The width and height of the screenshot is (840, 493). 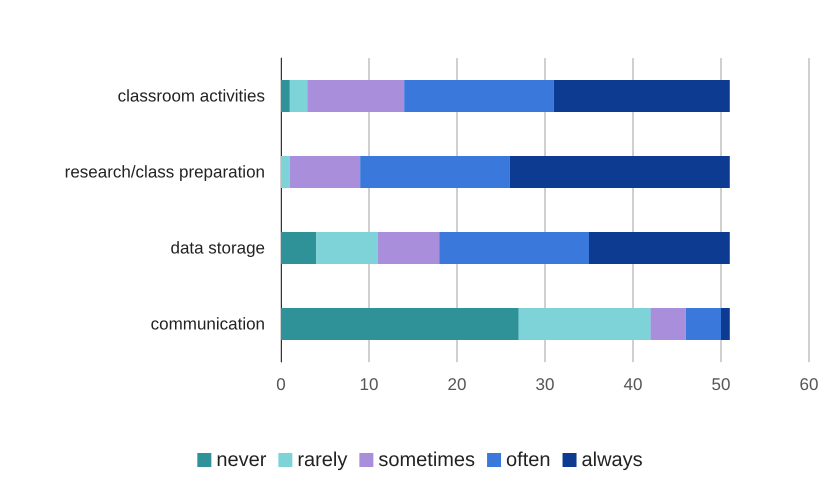 What do you see at coordinates (633, 384) in the screenshot?
I see `x-tick-label: 40` at bounding box center [633, 384].